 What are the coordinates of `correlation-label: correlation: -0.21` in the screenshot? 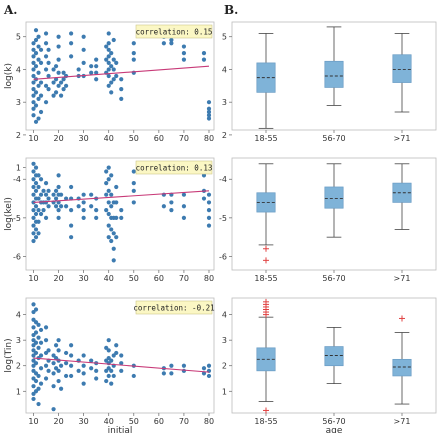 It's located at (173, 308).